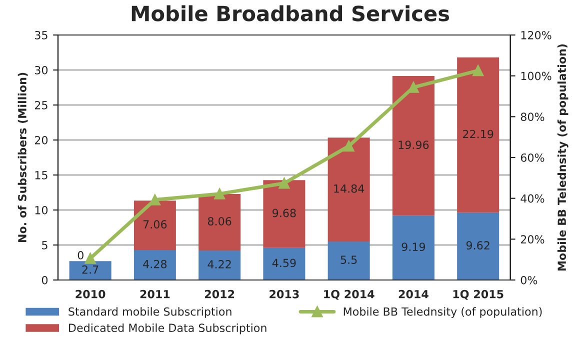 This screenshot has height=350, width=580. What do you see at coordinates (529, 280) in the screenshot?
I see `y2-tick-label: 0%` at bounding box center [529, 280].